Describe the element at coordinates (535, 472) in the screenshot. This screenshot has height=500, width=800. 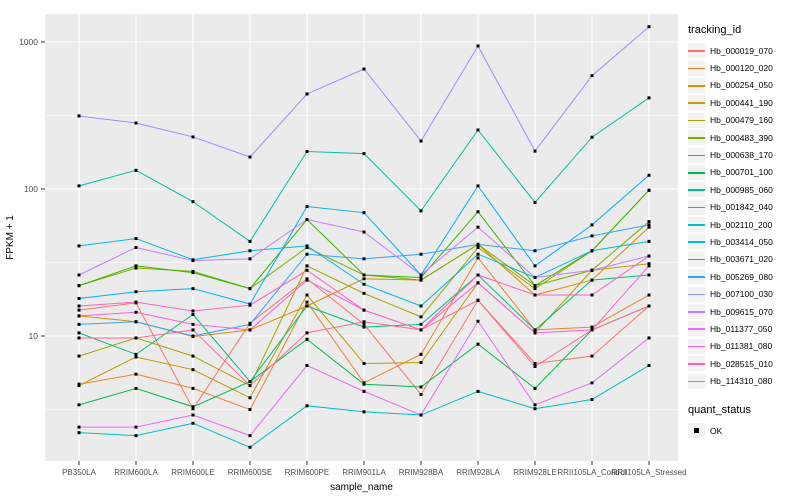
I see `x-tick-label: RRIM928LE` at that location.